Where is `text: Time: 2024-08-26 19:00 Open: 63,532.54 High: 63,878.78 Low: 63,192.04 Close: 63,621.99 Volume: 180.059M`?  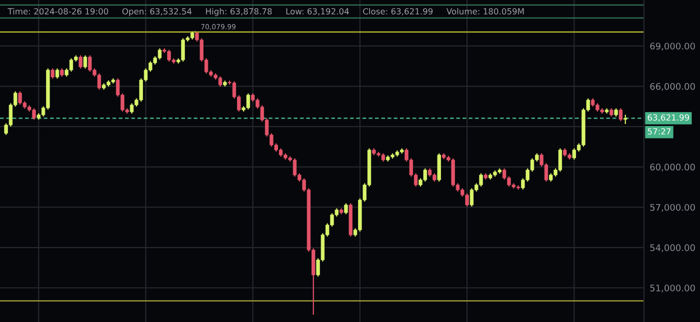 text: Time: 2024-08-26 19:00 Open: 63,532.54 High: 63,878.78 Low: 63,192.04 Close: 63,621.99 Volume: 180.059M is located at coordinates (266, 12).